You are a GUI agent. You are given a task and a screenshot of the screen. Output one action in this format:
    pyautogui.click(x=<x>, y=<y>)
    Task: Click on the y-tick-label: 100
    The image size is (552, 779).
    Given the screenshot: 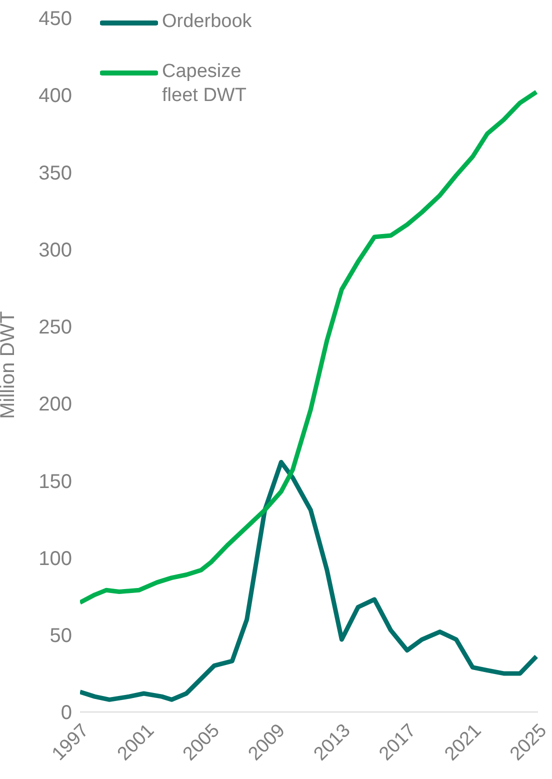 What is the action you would take?
    pyautogui.click(x=55, y=559)
    